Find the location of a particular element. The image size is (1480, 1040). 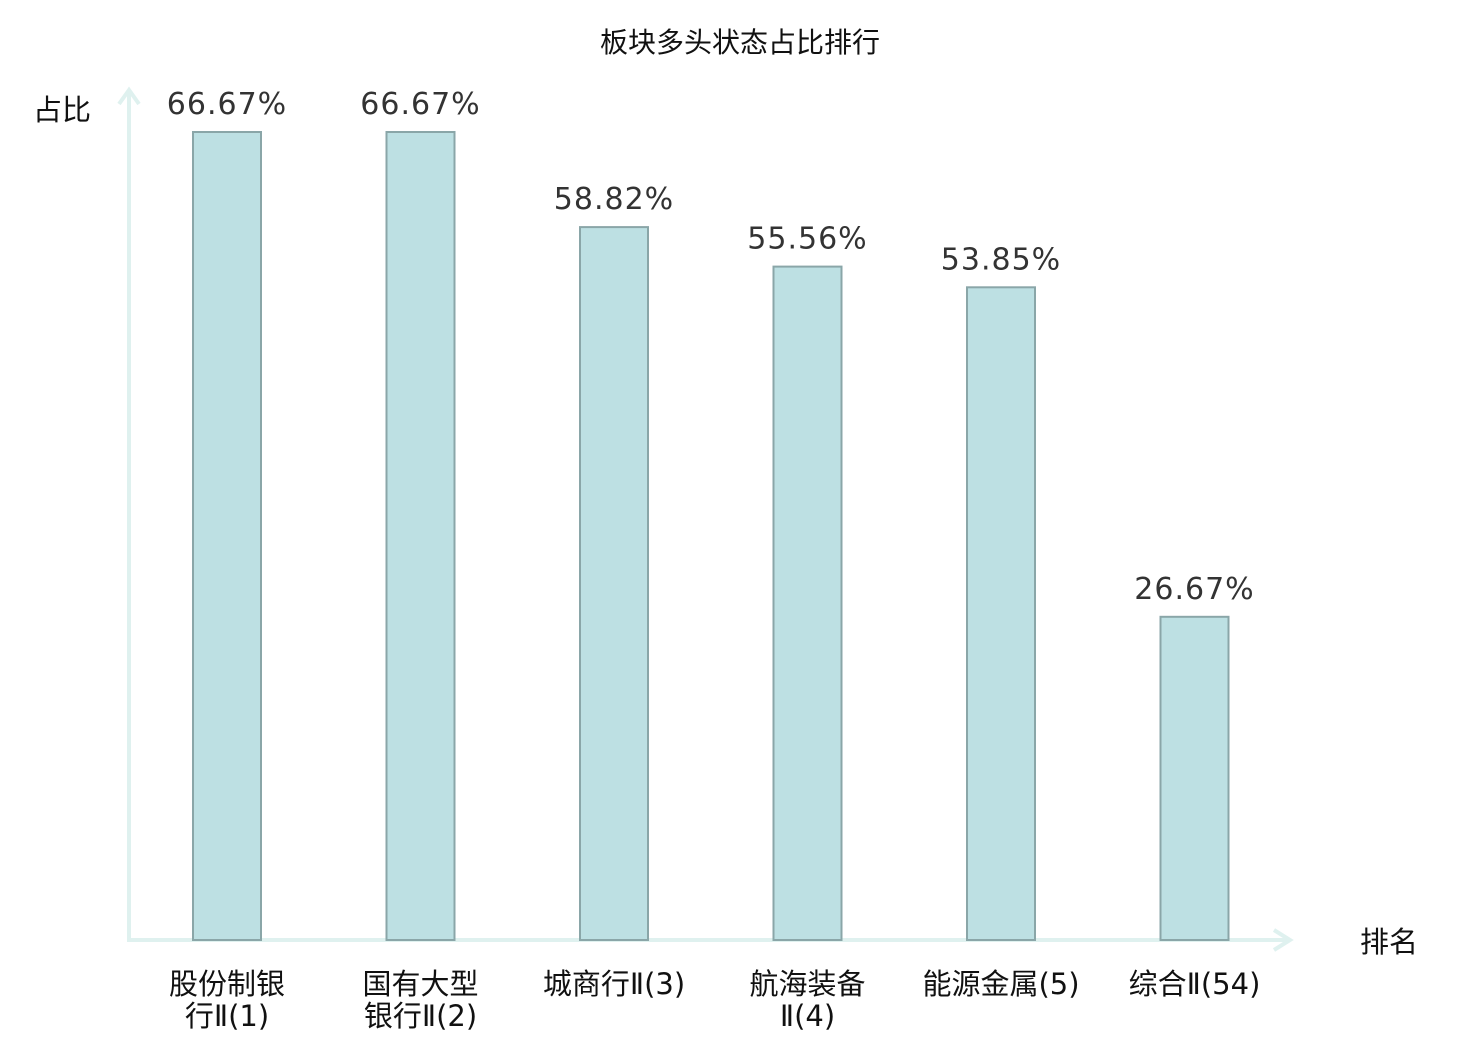

category-label-line: 航海装备 is located at coordinates (807, 984).